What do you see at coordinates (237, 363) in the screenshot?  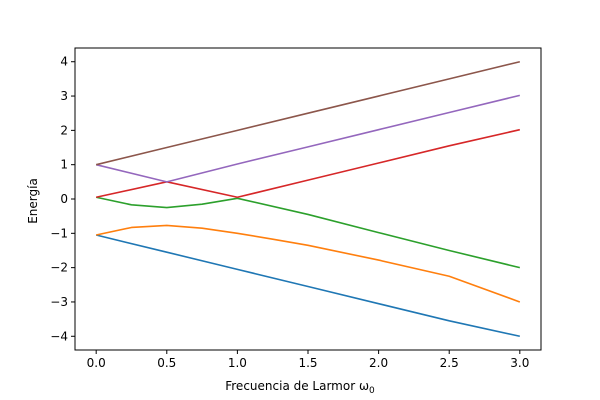 I see `x-tick-label: 1.0` at bounding box center [237, 363].